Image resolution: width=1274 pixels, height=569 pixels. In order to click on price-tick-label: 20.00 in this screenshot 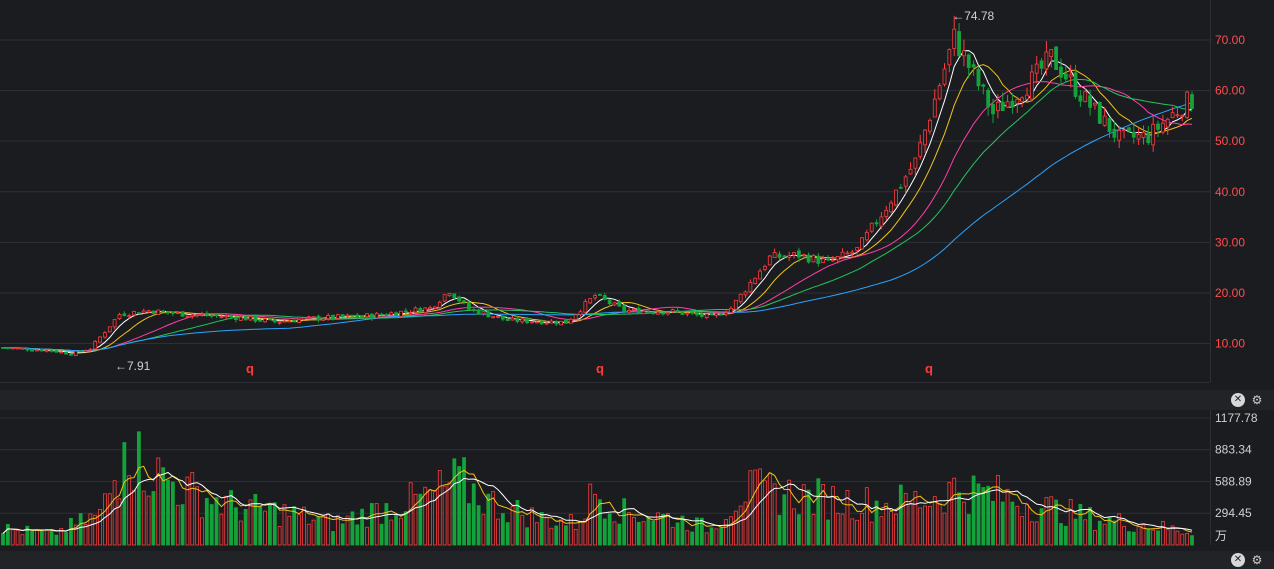, I will do `click(1230, 293)`.